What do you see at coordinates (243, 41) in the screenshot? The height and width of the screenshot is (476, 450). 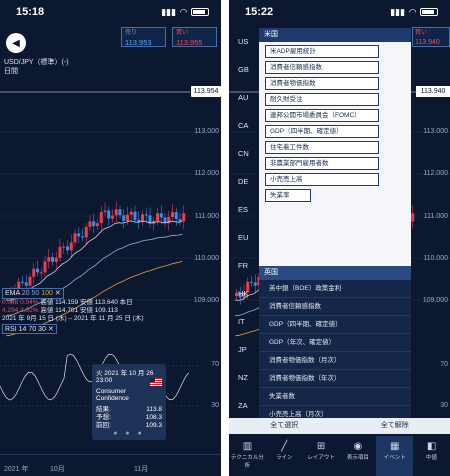 I see `country-item: US` at bounding box center [243, 41].